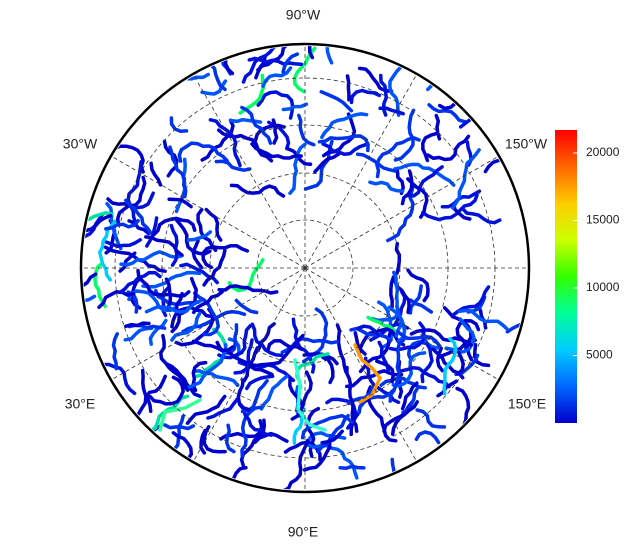  What do you see at coordinates (566, 276) in the screenshot?
I see `colorbar` at bounding box center [566, 276].